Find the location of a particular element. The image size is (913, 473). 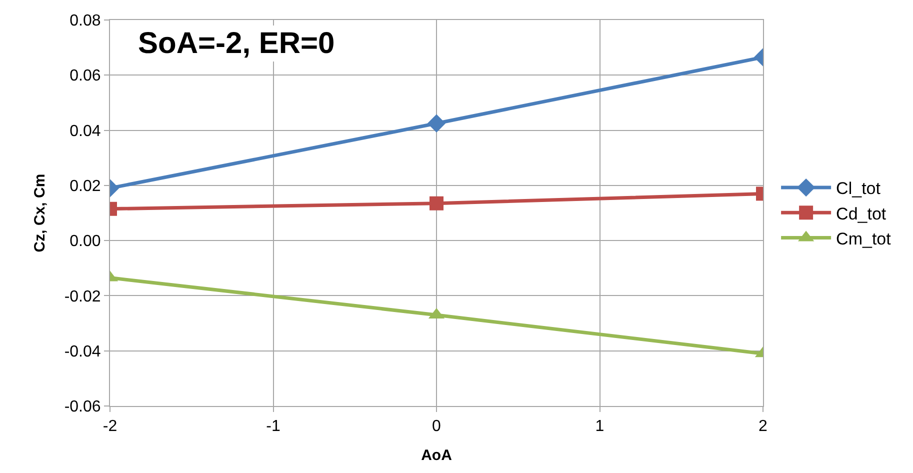

y-tick-label: 0.00 is located at coordinates (85, 241).